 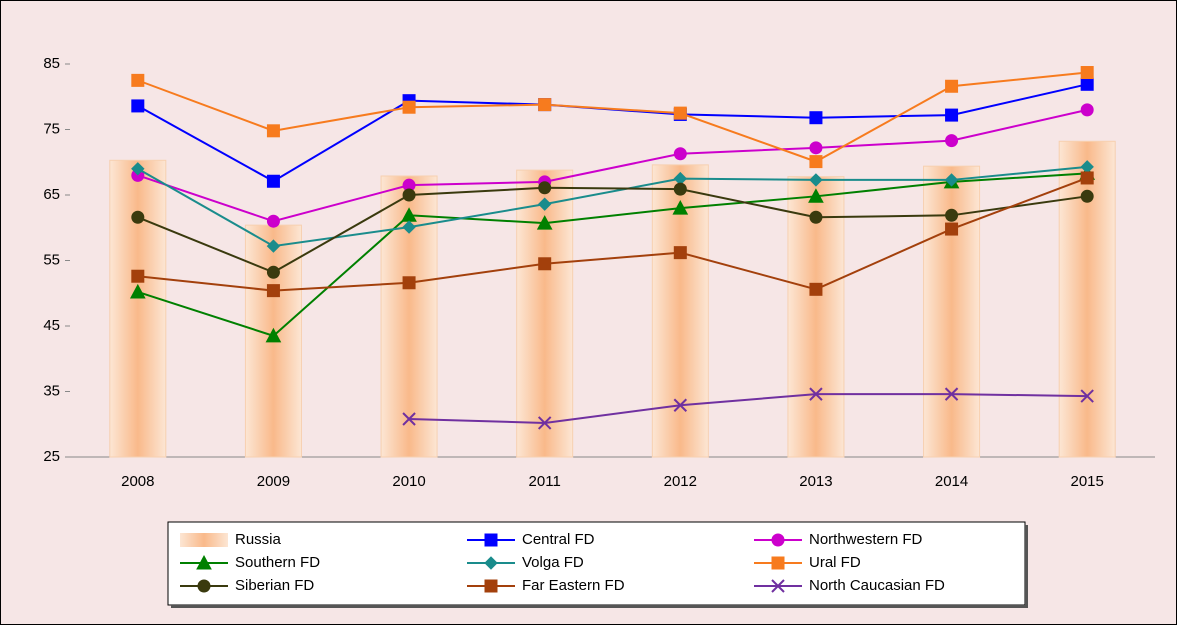 I want to click on x-tick-label: 2011, so click(x=545, y=481).